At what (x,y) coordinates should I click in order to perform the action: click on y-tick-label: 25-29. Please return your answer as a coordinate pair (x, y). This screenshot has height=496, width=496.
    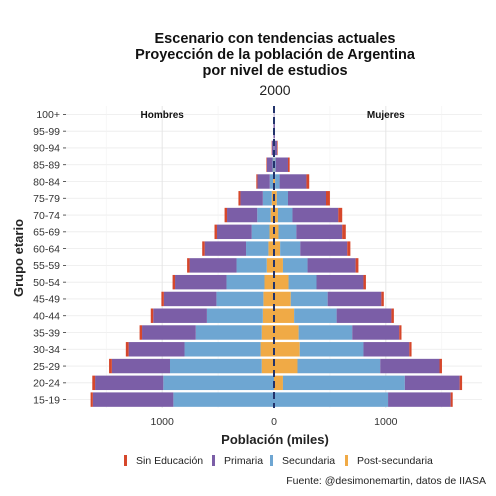
    Looking at the image, I should click on (46, 367).